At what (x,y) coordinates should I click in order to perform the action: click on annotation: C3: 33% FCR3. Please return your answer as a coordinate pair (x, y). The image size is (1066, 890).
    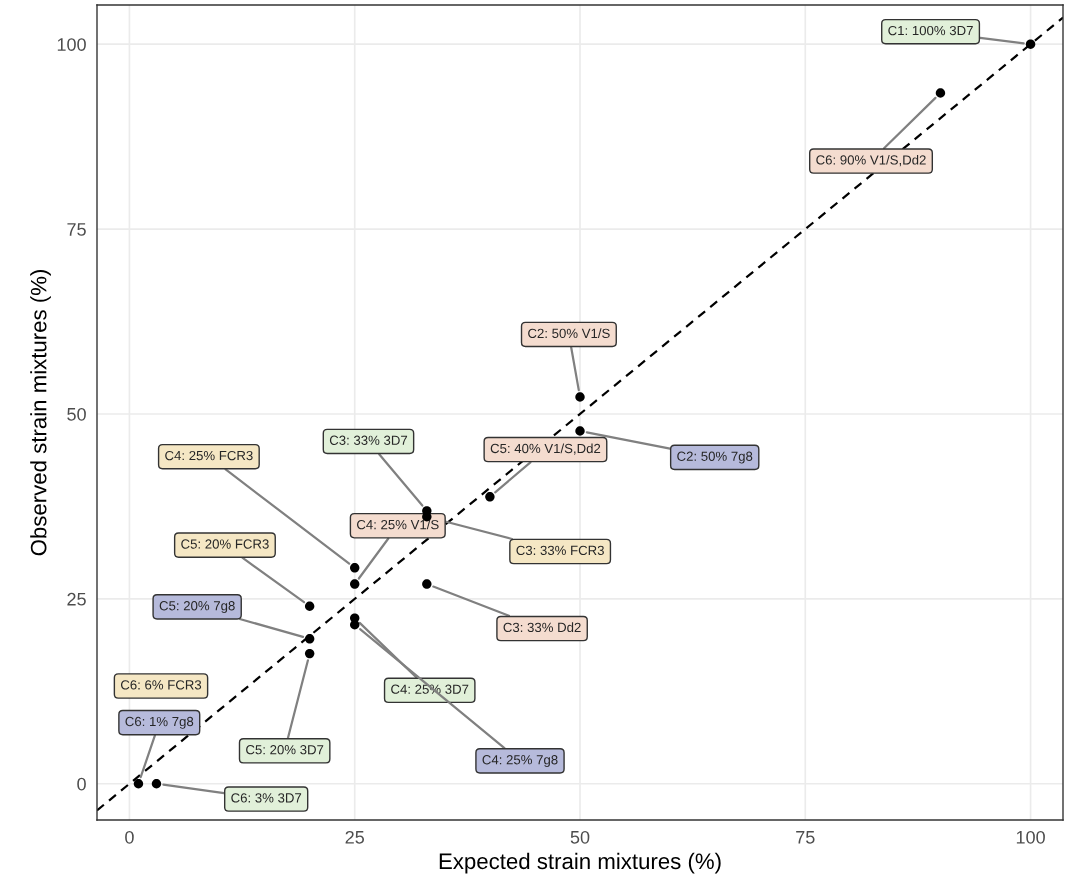
    Looking at the image, I should click on (560, 550).